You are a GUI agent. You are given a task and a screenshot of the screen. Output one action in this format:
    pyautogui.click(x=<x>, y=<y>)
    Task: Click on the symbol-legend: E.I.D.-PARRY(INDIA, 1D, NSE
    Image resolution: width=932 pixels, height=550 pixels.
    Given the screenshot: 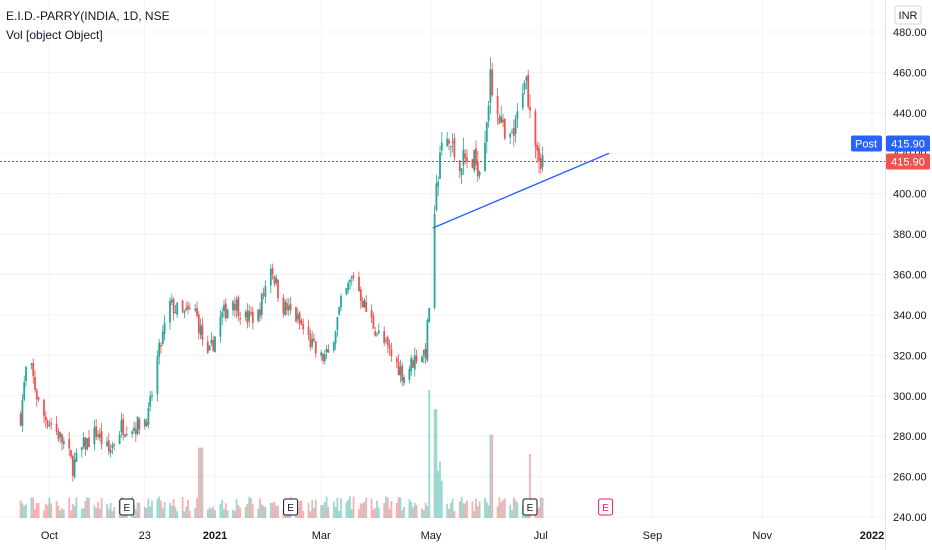 What is the action you would take?
    pyautogui.click(x=88, y=16)
    